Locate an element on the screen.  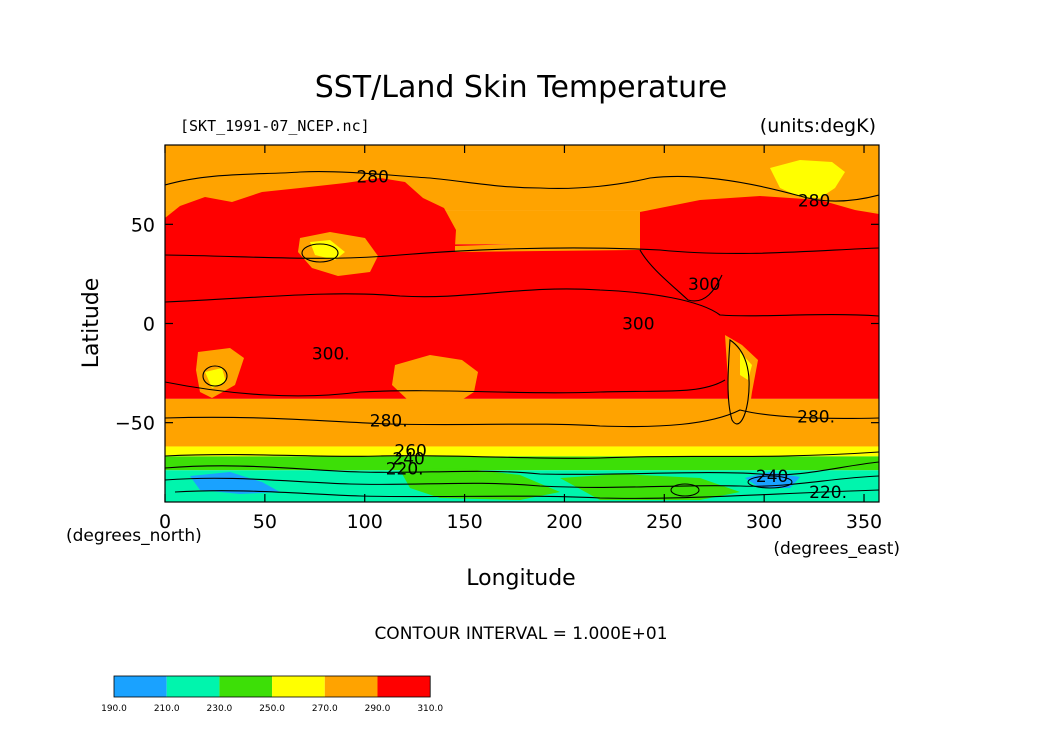
units-label: (units:degK) is located at coordinates (818, 126).